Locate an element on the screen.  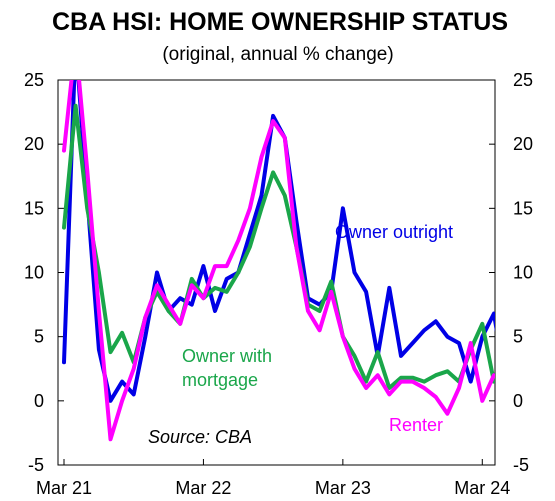
y-axis-right: 25 20 15 10 5 0 -5 is located at coordinates (511, 272).